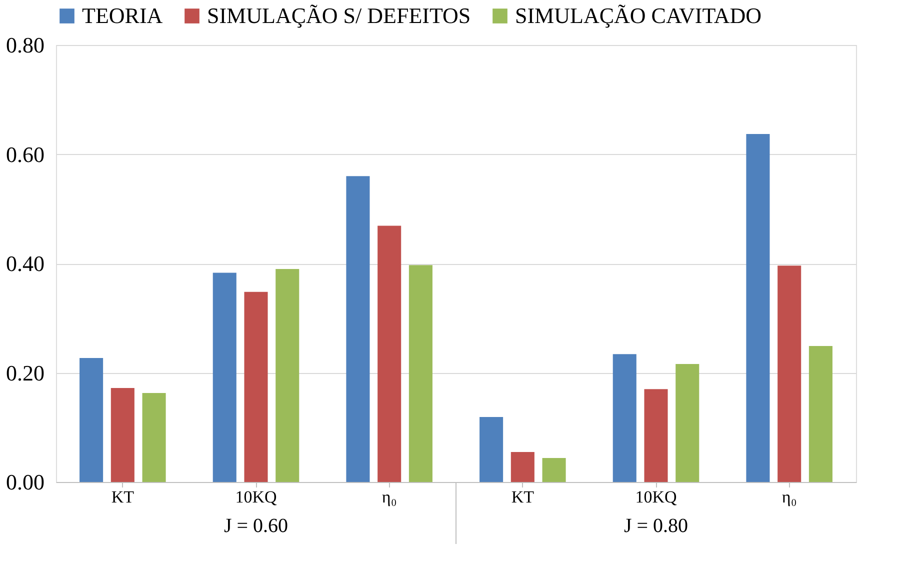 This screenshot has width=913, height=573. What do you see at coordinates (122, 15) in the screenshot?
I see `legend-label: TEORIA` at bounding box center [122, 15].